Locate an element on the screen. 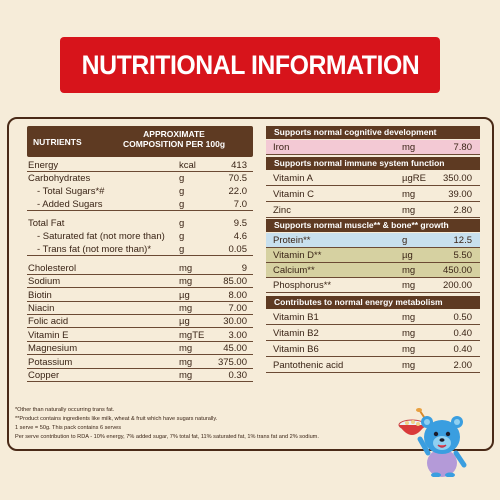 This screenshot has height=500, width=500. nutrient-value: 350.00 is located at coordinates (457, 178).